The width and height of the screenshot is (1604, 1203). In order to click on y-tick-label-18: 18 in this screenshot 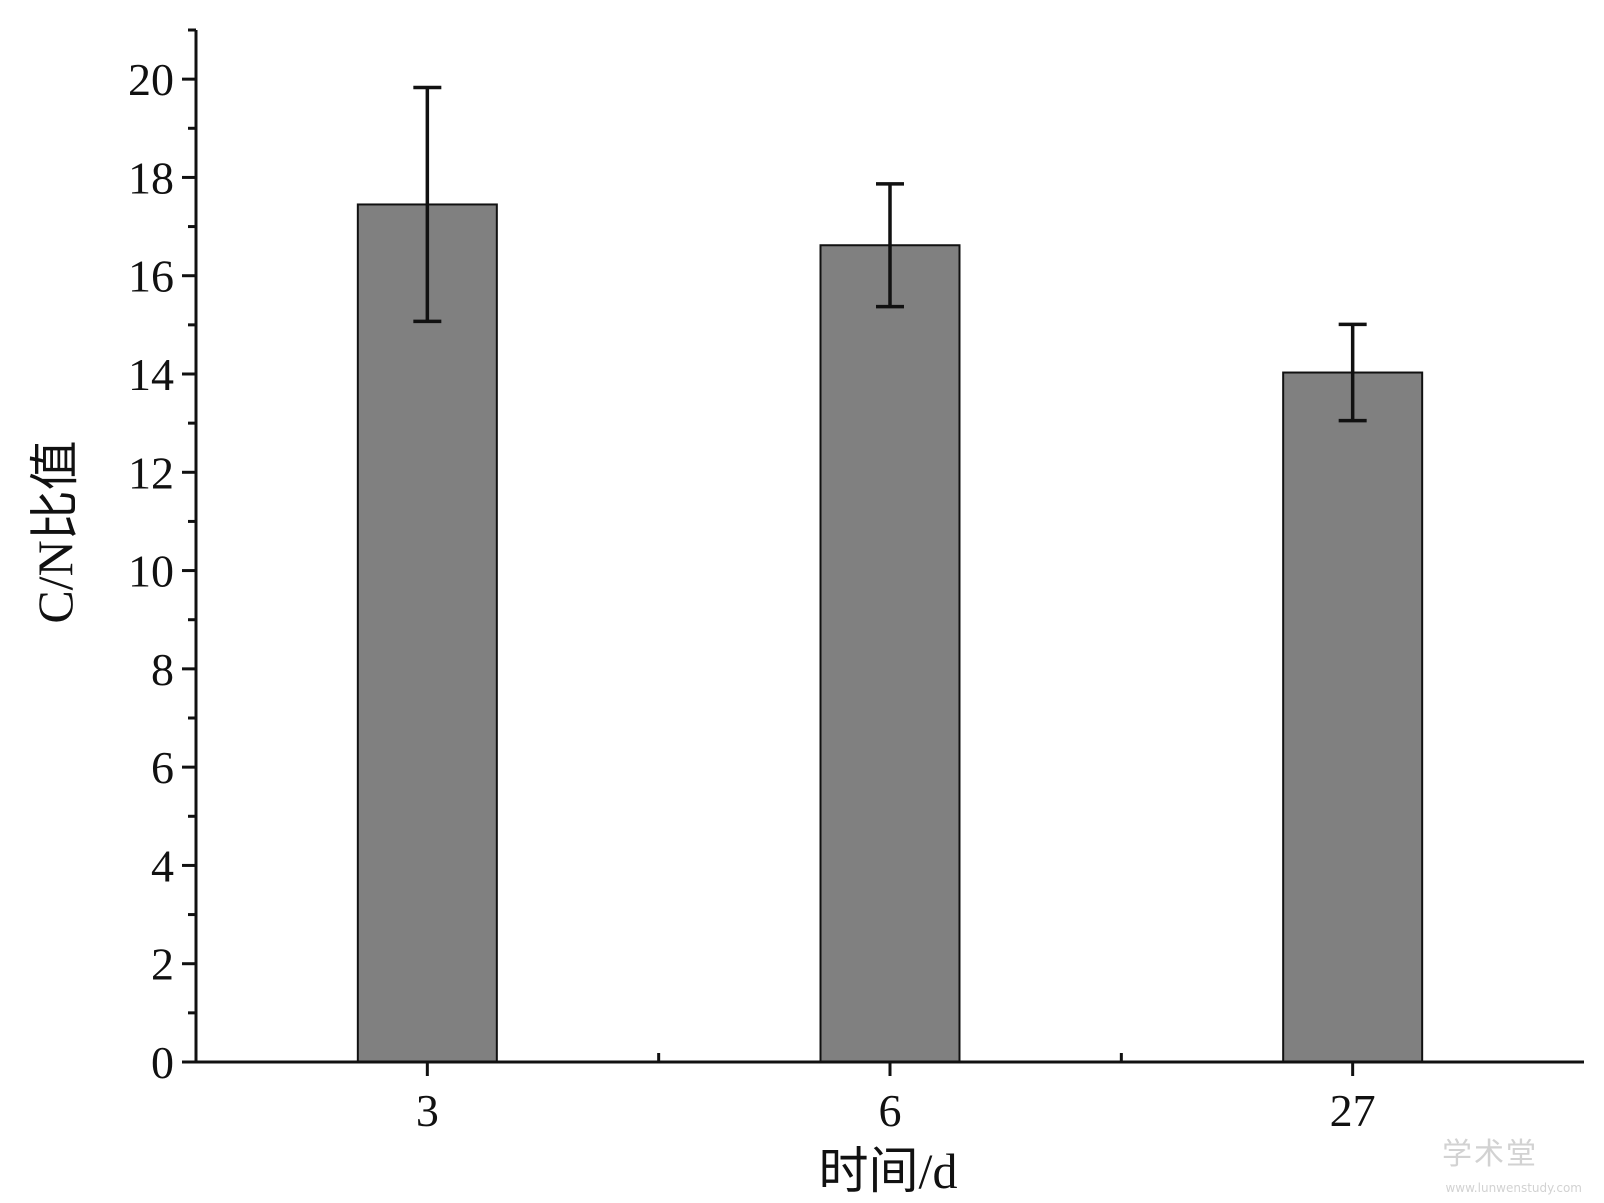, I will do `click(151, 177)`.